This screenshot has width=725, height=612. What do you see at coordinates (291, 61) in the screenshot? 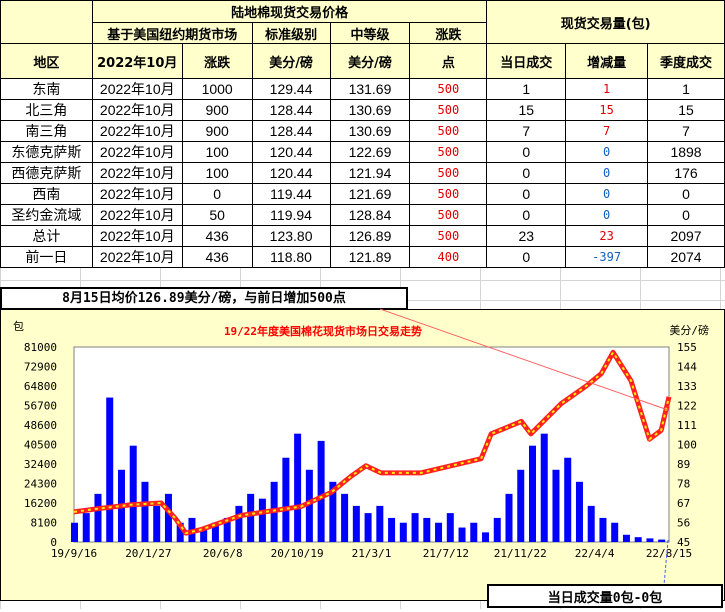
I see `header-unit-standard: 美分/磅` at bounding box center [291, 61].